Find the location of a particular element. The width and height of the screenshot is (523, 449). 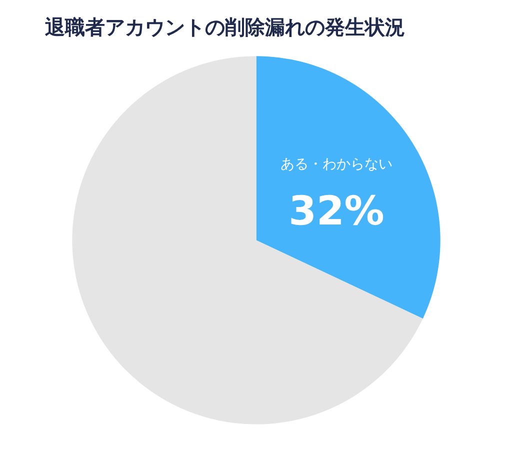

data-label: 32% is located at coordinates (336, 211).